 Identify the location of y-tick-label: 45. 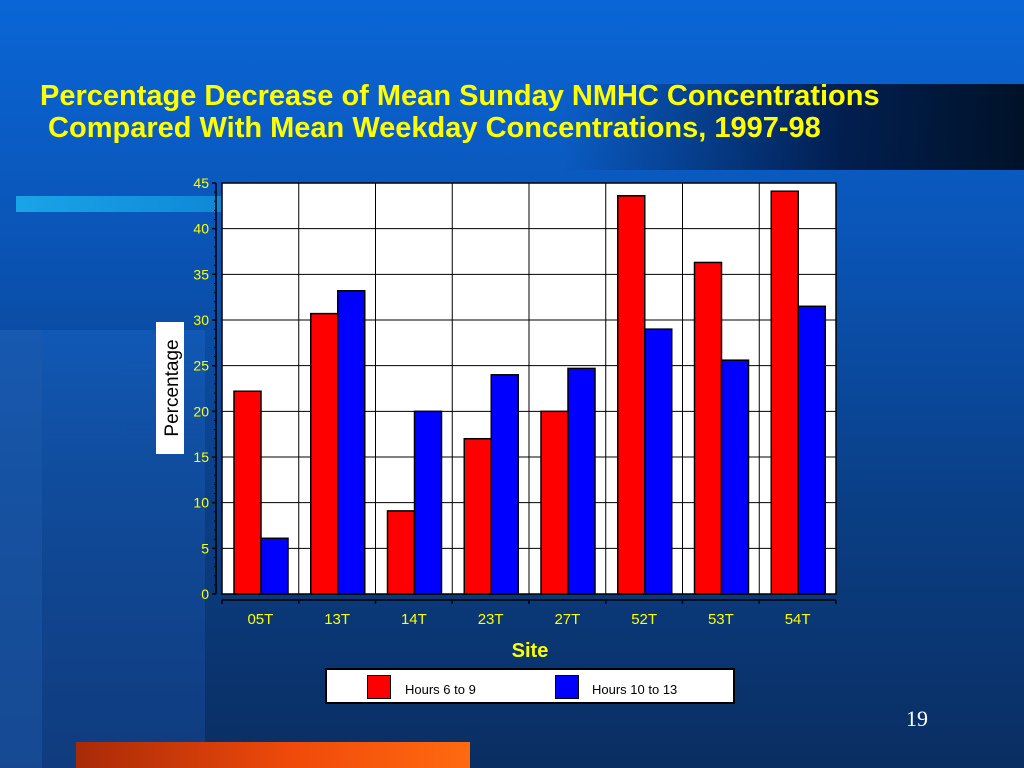
(201, 183).